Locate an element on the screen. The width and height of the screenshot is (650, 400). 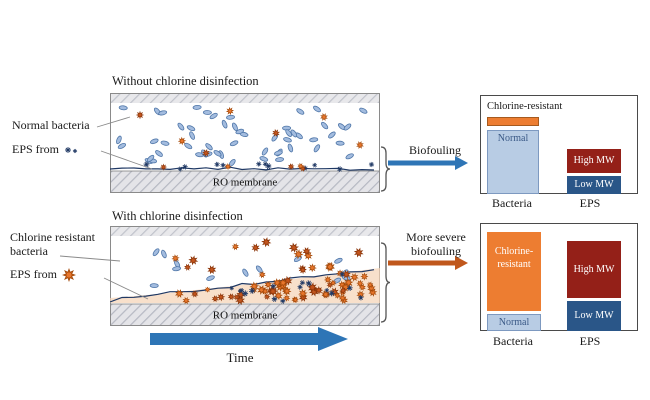
panel-title-top: Without chlorine disinfection is located at coordinates (185, 81).